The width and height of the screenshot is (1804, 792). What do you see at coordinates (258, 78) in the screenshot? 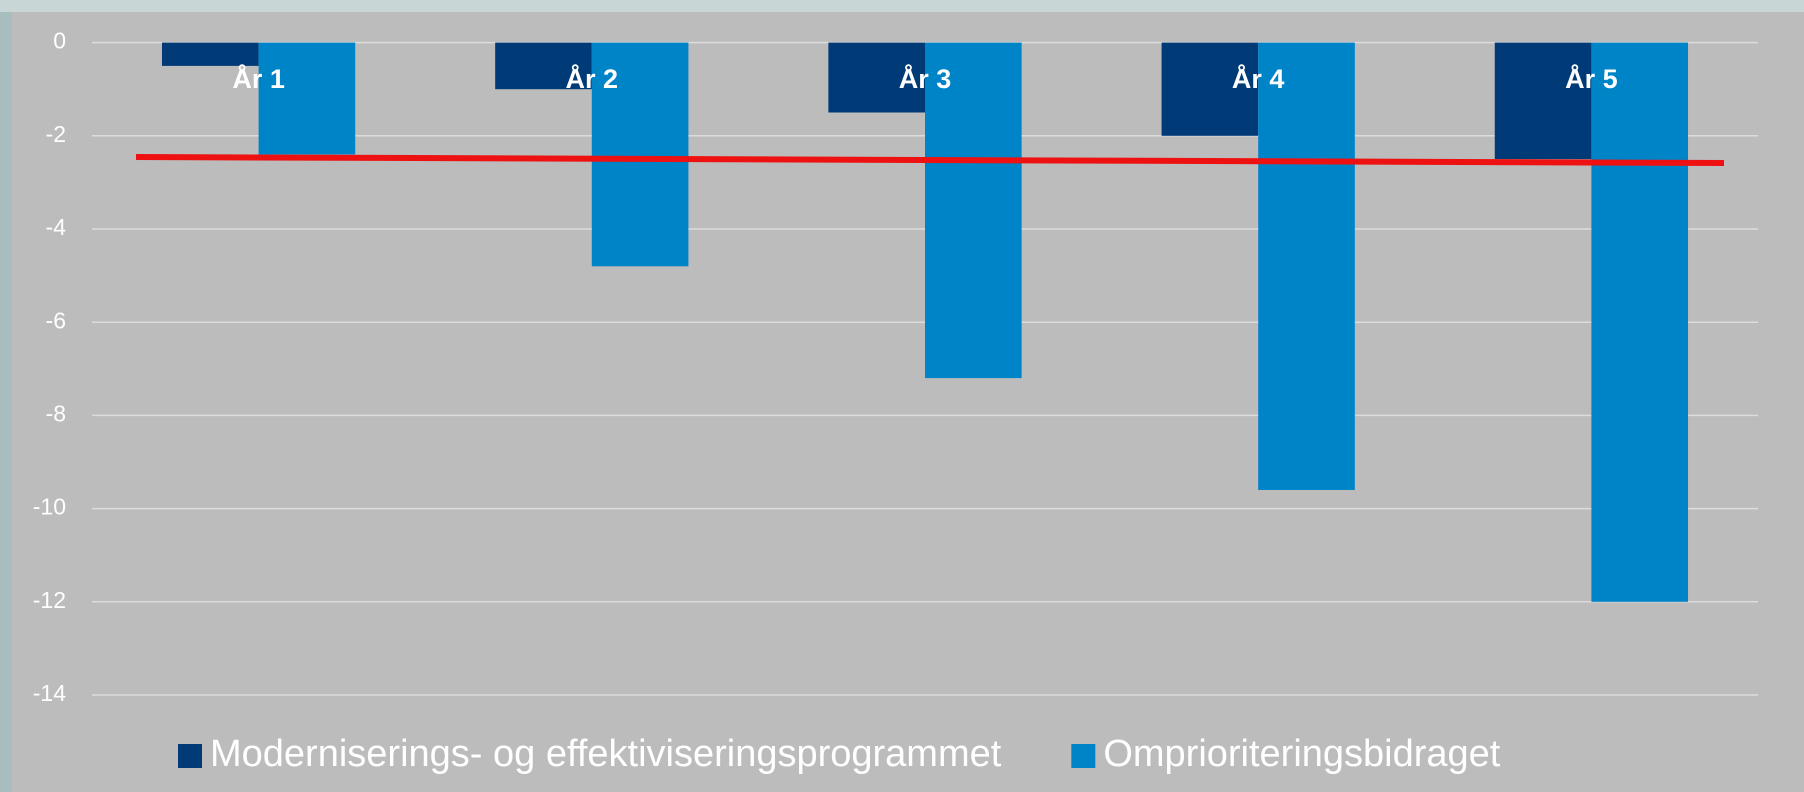
I see `x-tick-label: År 1` at bounding box center [258, 78].